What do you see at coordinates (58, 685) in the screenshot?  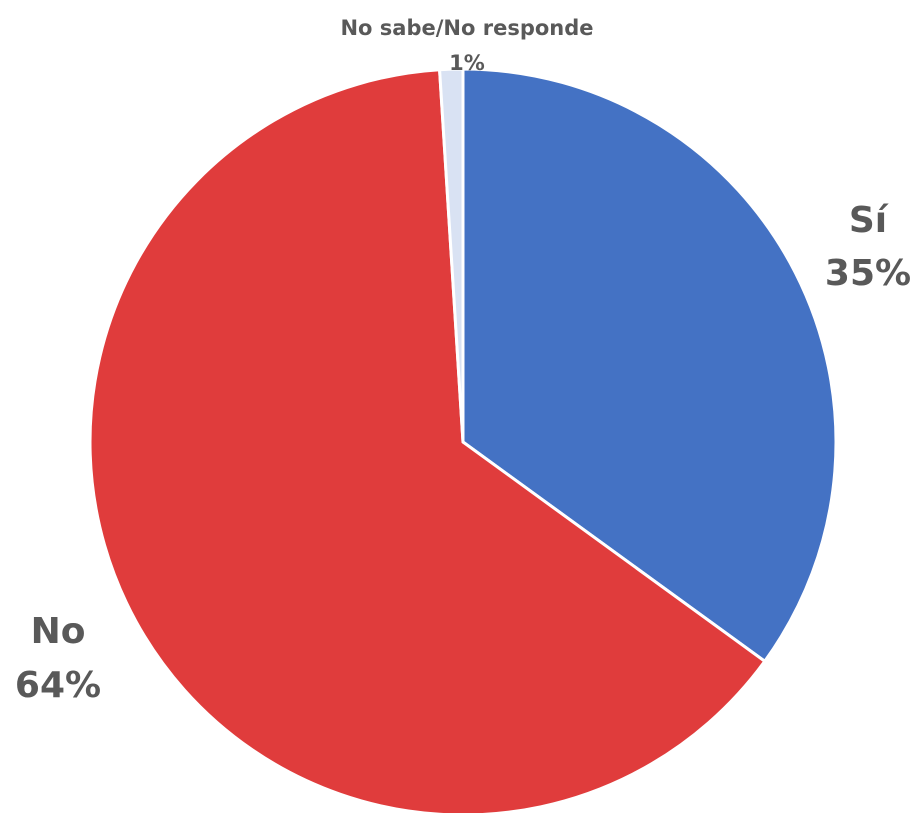 I see `slice-label-no-value: 64%` at bounding box center [58, 685].